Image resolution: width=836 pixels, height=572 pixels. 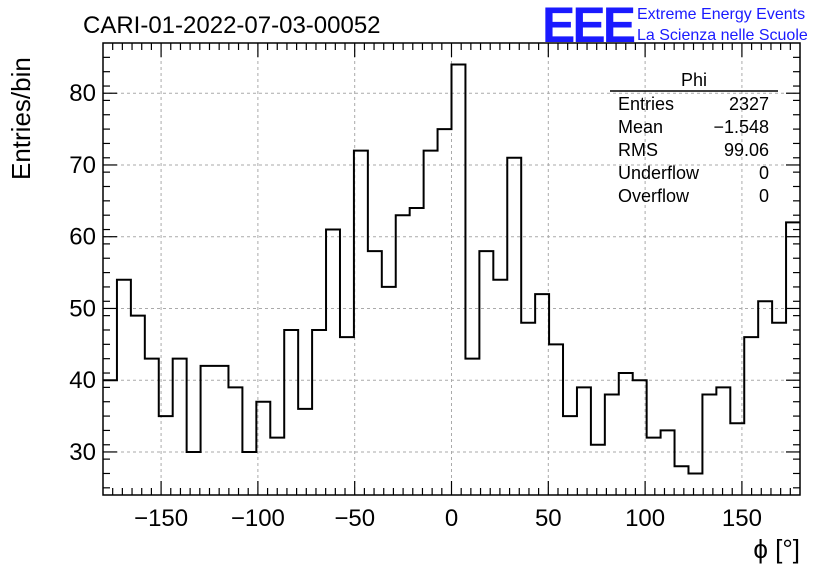 What do you see at coordinates (749, 104) in the screenshot?
I see `stats-row-value: 2327` at bounding box center [749, 104].